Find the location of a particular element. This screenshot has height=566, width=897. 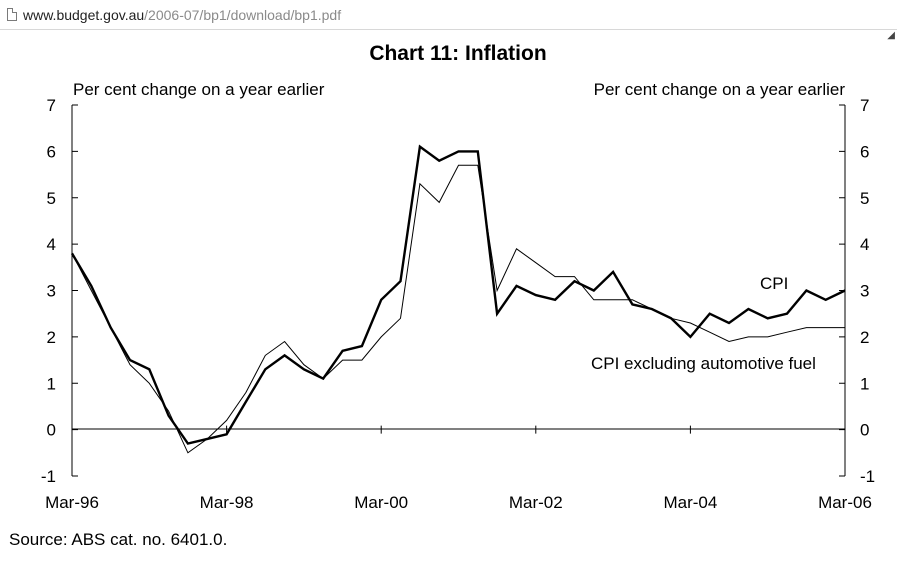

x-tick-label: Mar-06 is located at coordinates (845, 502).